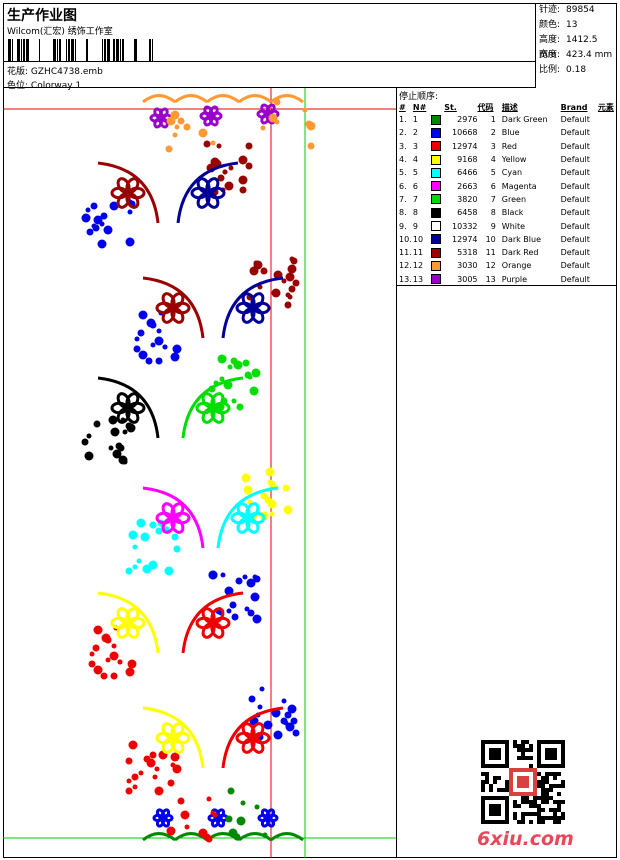 The image size is (620, 860). Describe the element at coordinates (494, 239) in the screenshot. I see `color-table-row: 10. 10 12974 10 Dark Blue Default` at that location.